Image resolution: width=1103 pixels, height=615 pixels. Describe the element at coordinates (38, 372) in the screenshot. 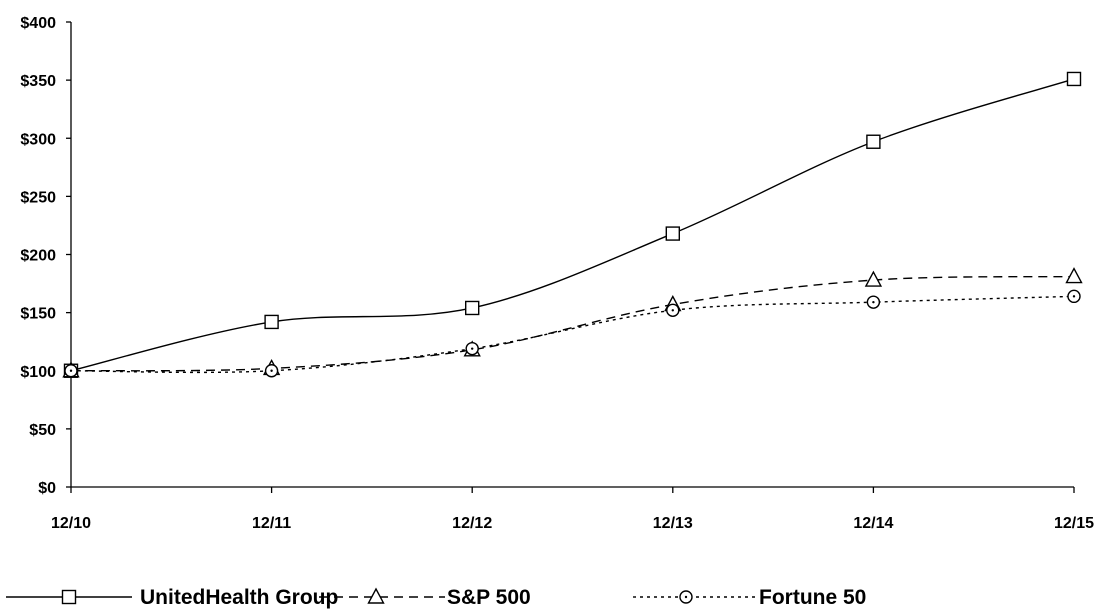

I see `y-tick-label: $100` at that location.